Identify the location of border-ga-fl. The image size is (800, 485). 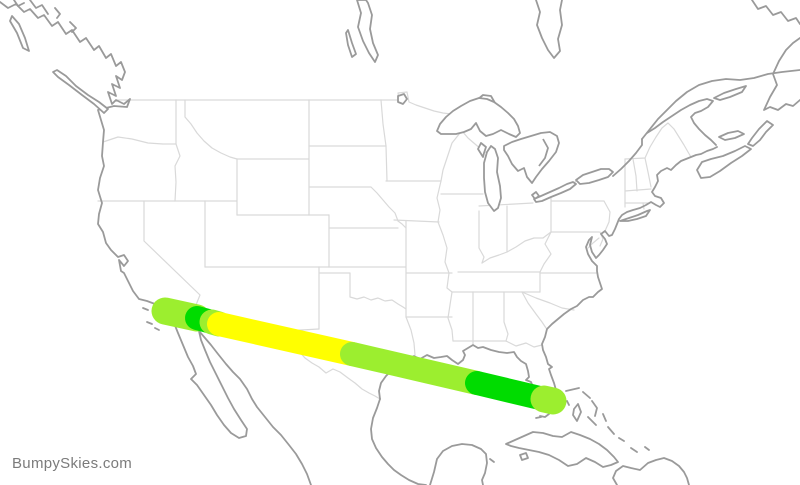
(524, 344).